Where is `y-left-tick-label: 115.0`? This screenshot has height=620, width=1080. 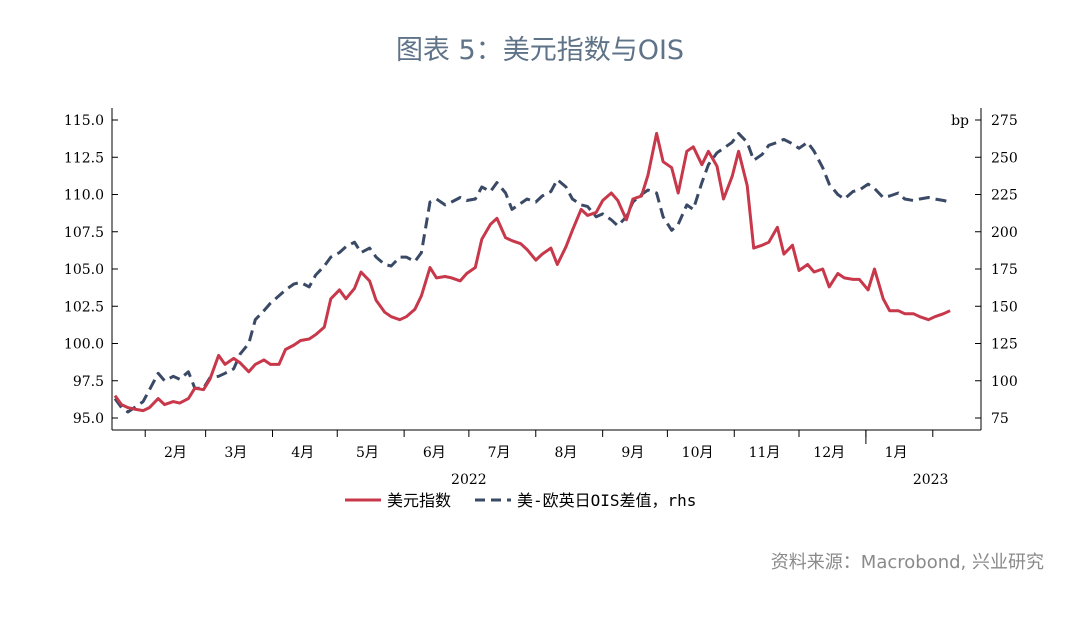
y-left-tick-label: 115.0 is located at coordinates (84, 121).